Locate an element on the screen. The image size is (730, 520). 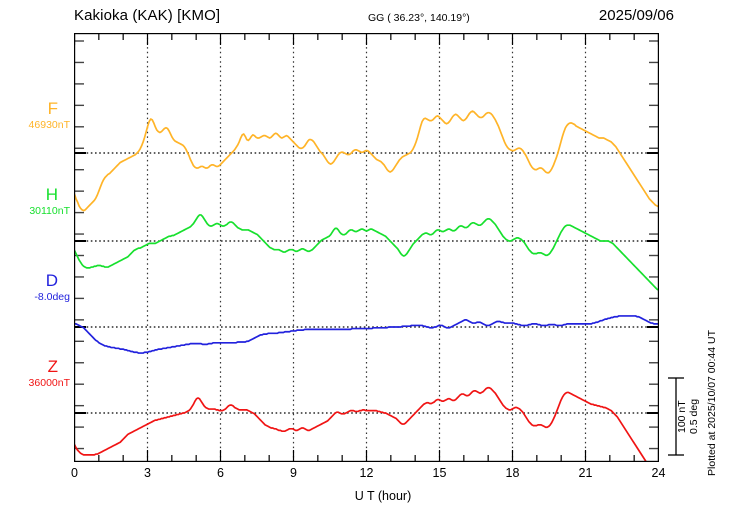
scale-bar-glyph is located at coordinates (676, 416).